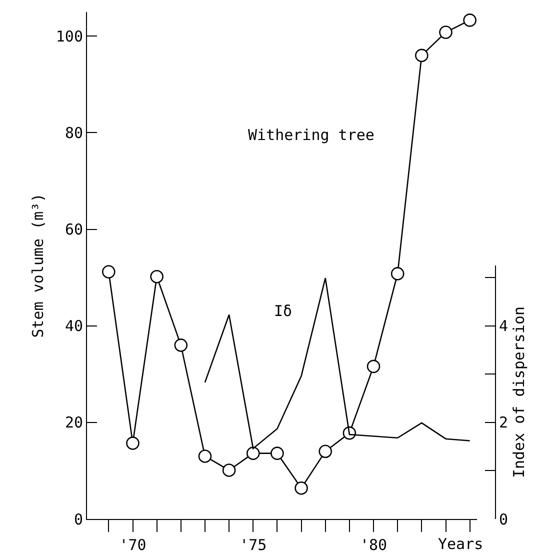 The image size is (548, 557). What do you see at coordinates (283, 311) in the screenshot?
I see `series-label: Iδ` at bounding box center [283, 311].